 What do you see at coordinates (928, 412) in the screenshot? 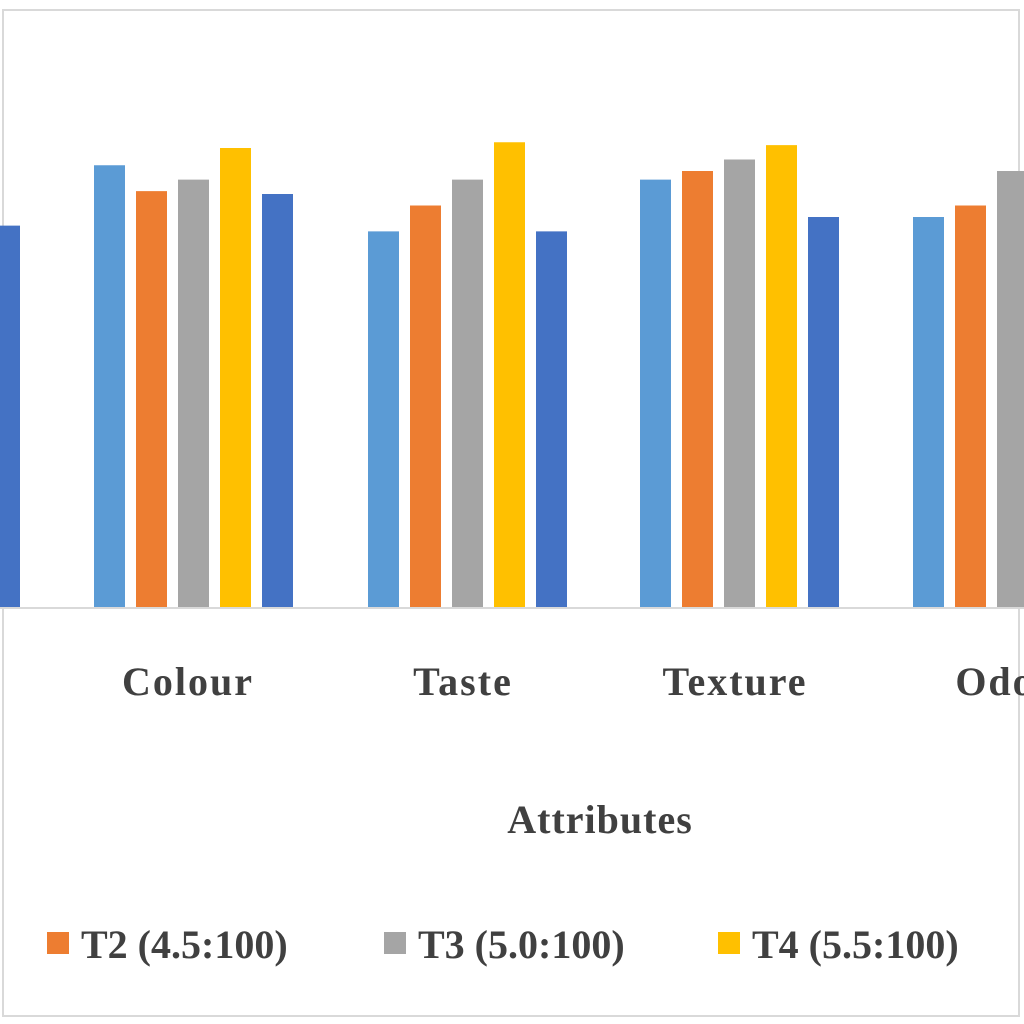
I see `bar-odo-s1` at bounding box center [928, 412].